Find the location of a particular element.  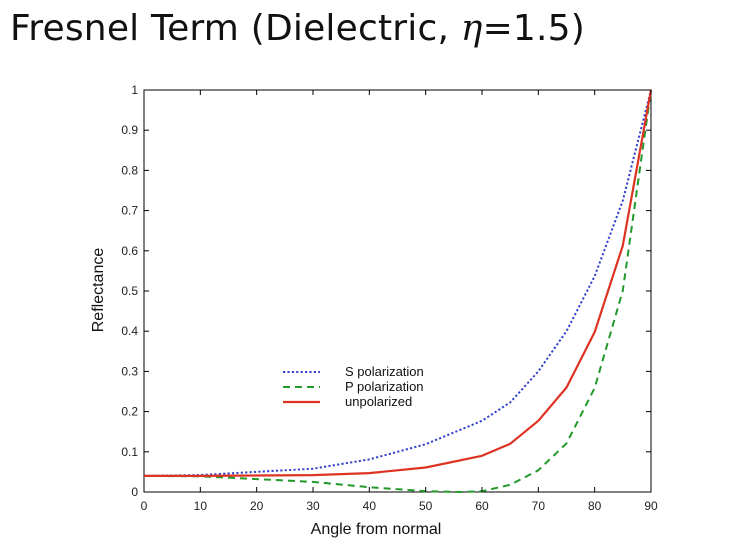

legend-label: unpolarized is located at coordinates (378, 401).